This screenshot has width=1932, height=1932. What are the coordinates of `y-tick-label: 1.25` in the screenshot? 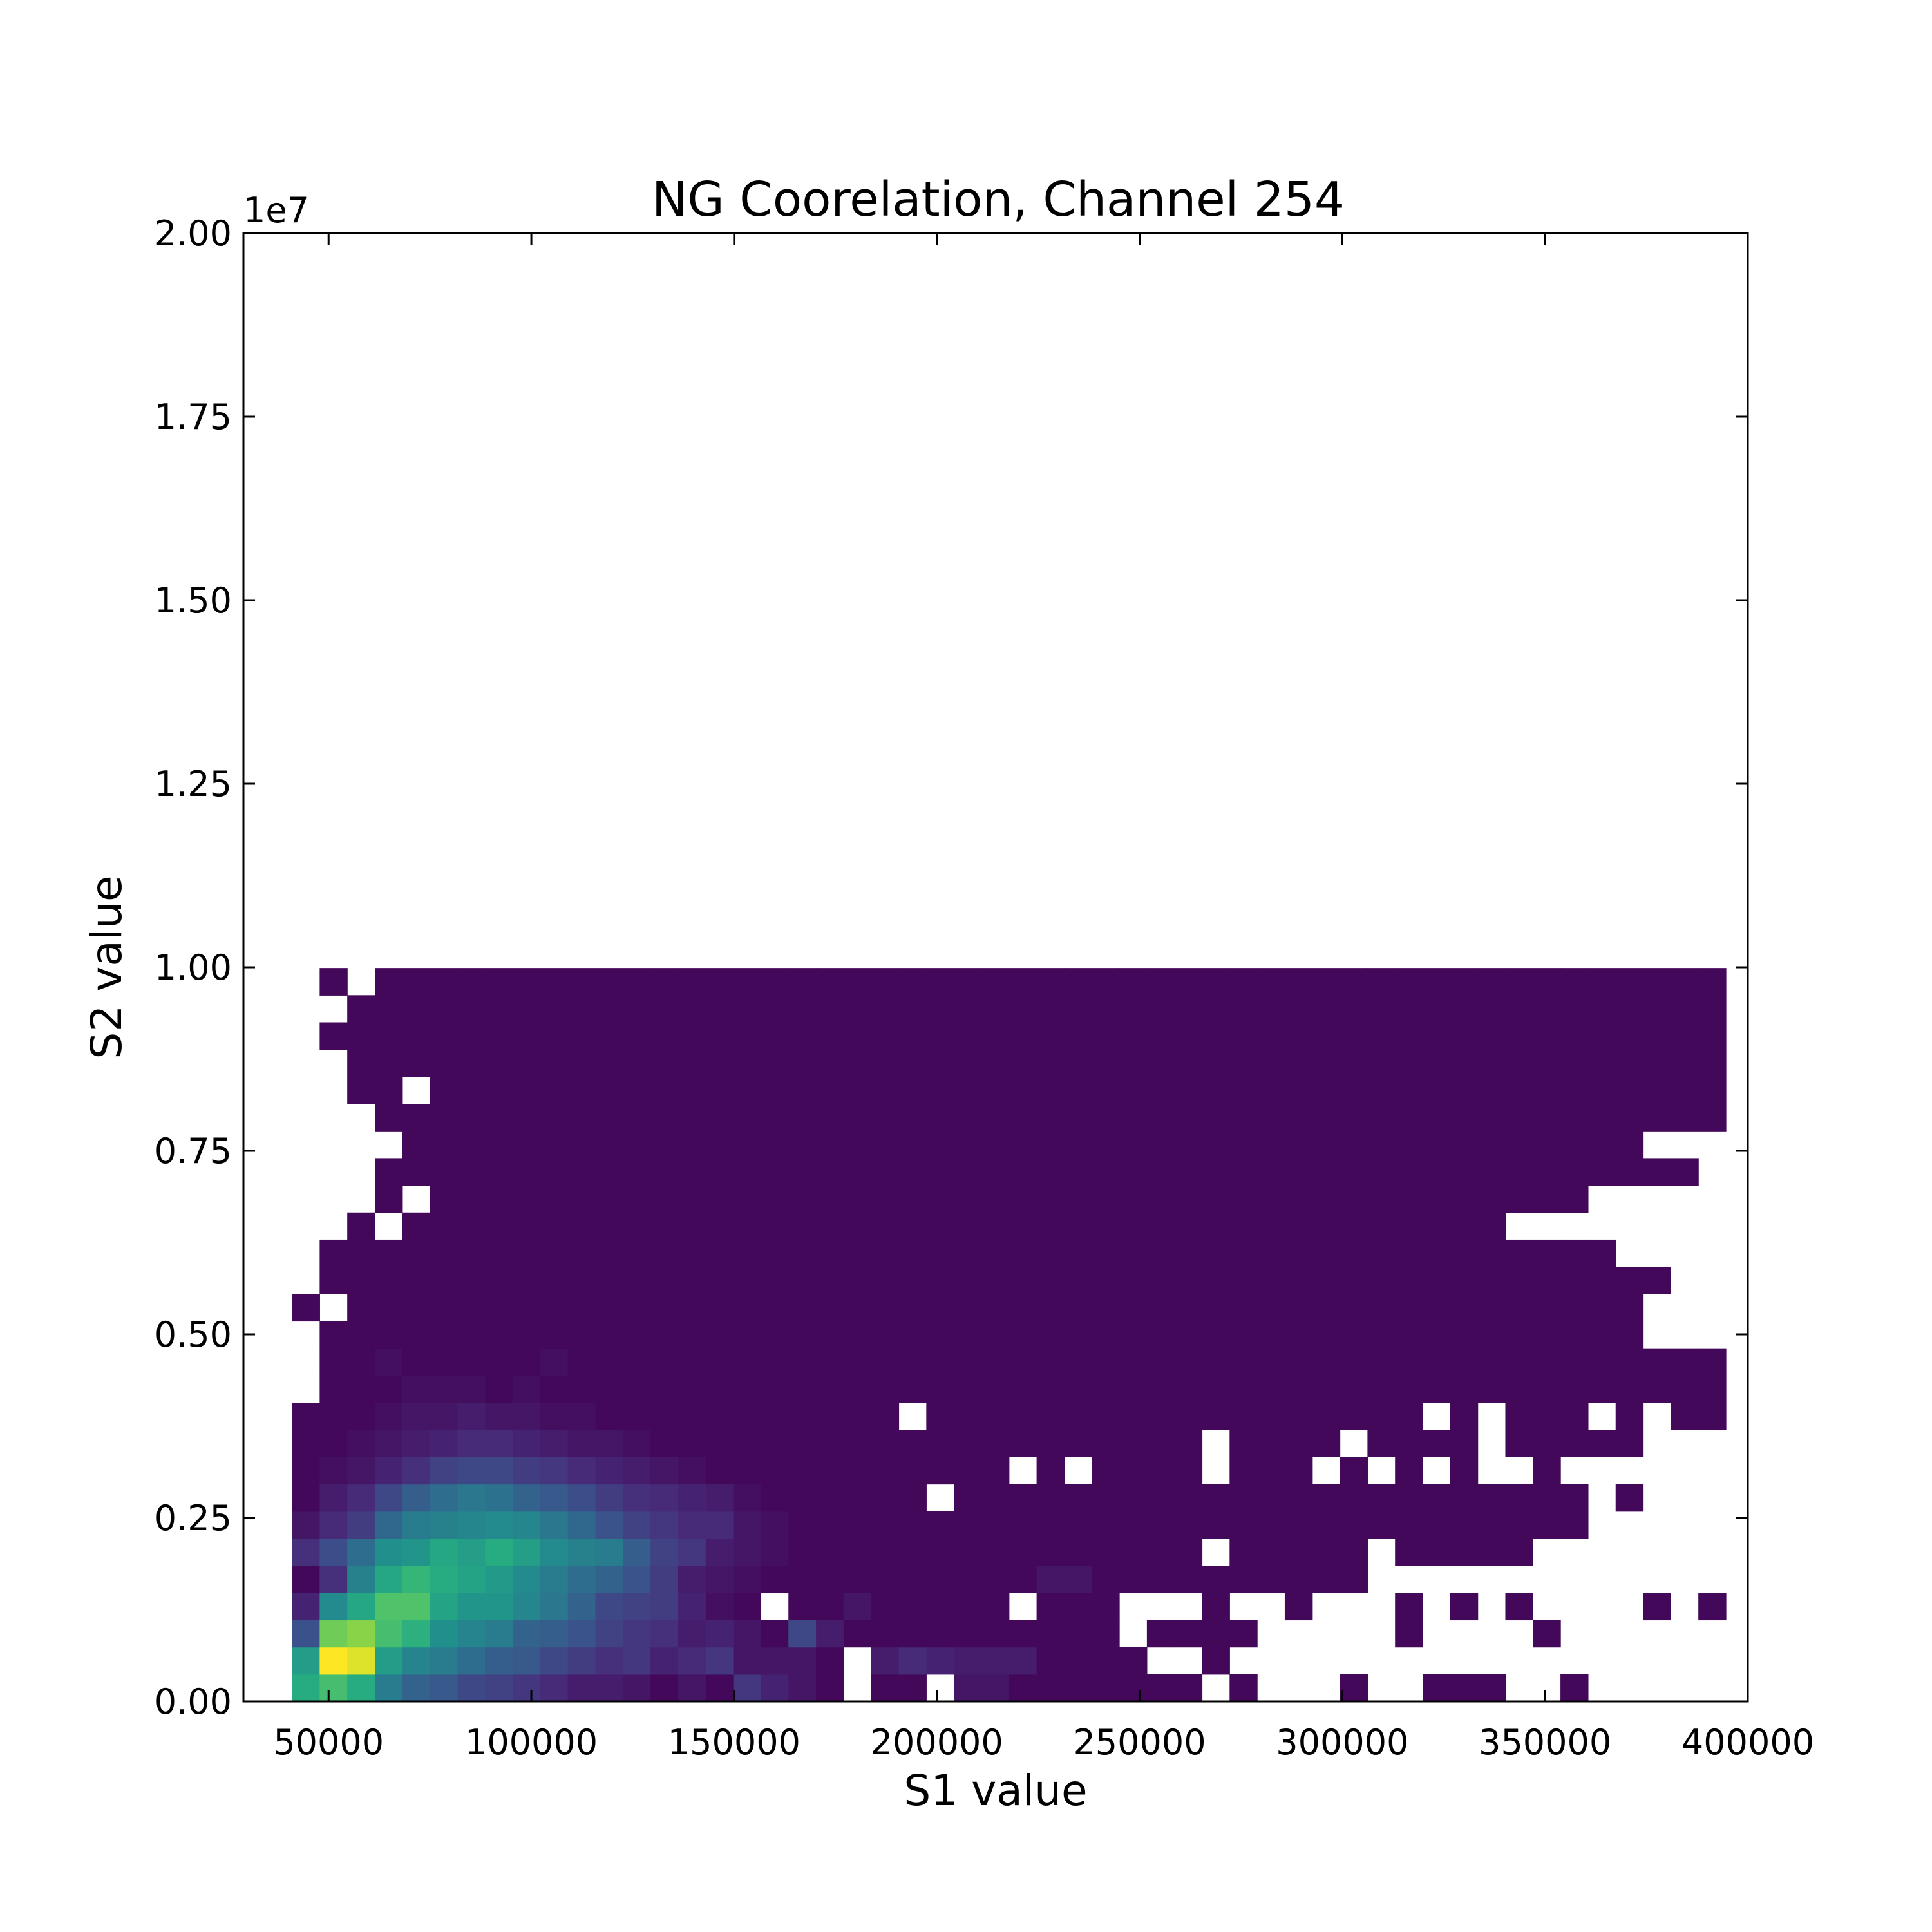 It's located at (193, 784).